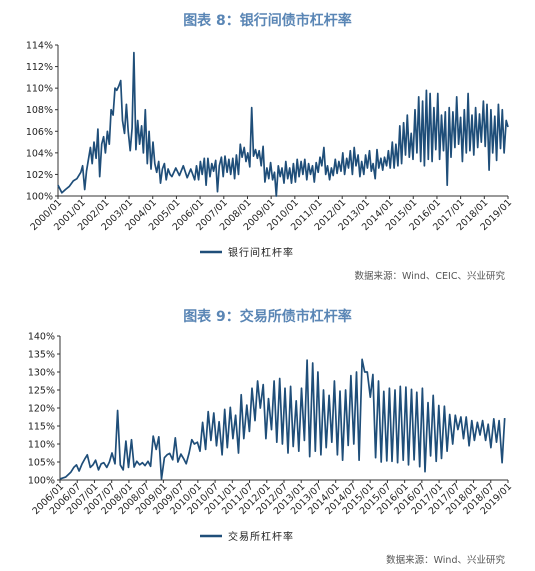 The height and width of the screenshot is (571, 535). What do you see at coordinates (39, 153) in the screenshot?
I see `y-tick-label: 104%` at bounding box center [39, 153].